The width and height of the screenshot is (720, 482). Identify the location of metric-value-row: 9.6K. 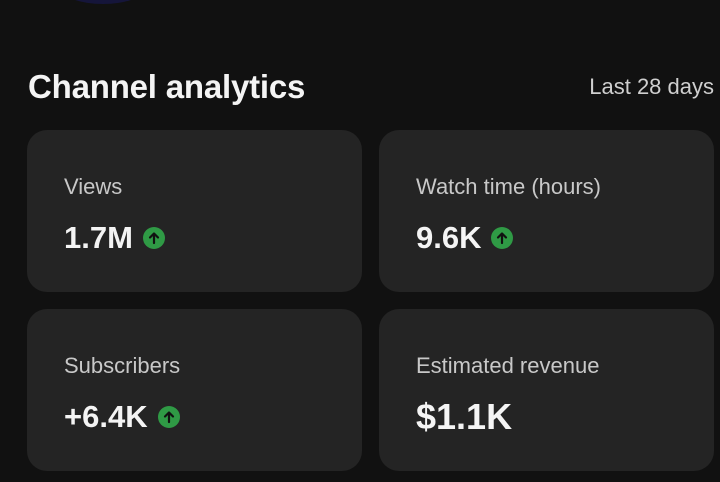
(465, 238).